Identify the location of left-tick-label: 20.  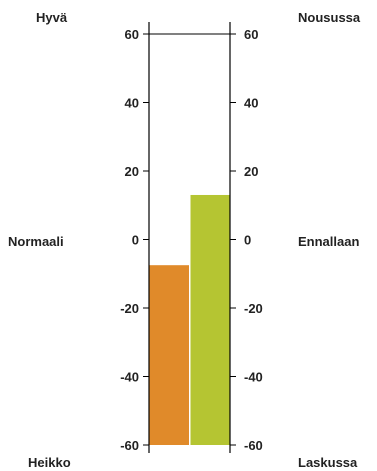
(132, 171).